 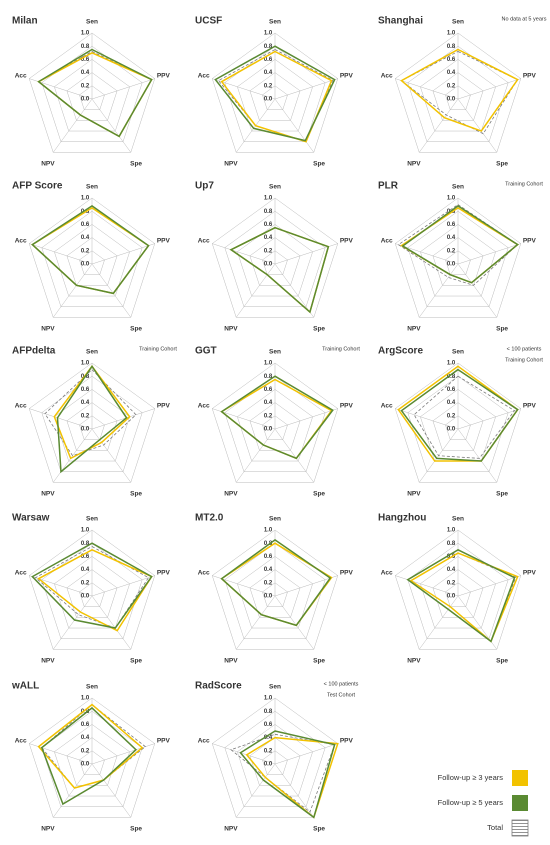 I want to click on radar-chart: wALL Sen PPV Spe NPV Acc 0.0 0.2 0.4 0.6 0.8 1.0, so click(x=90, y=757).